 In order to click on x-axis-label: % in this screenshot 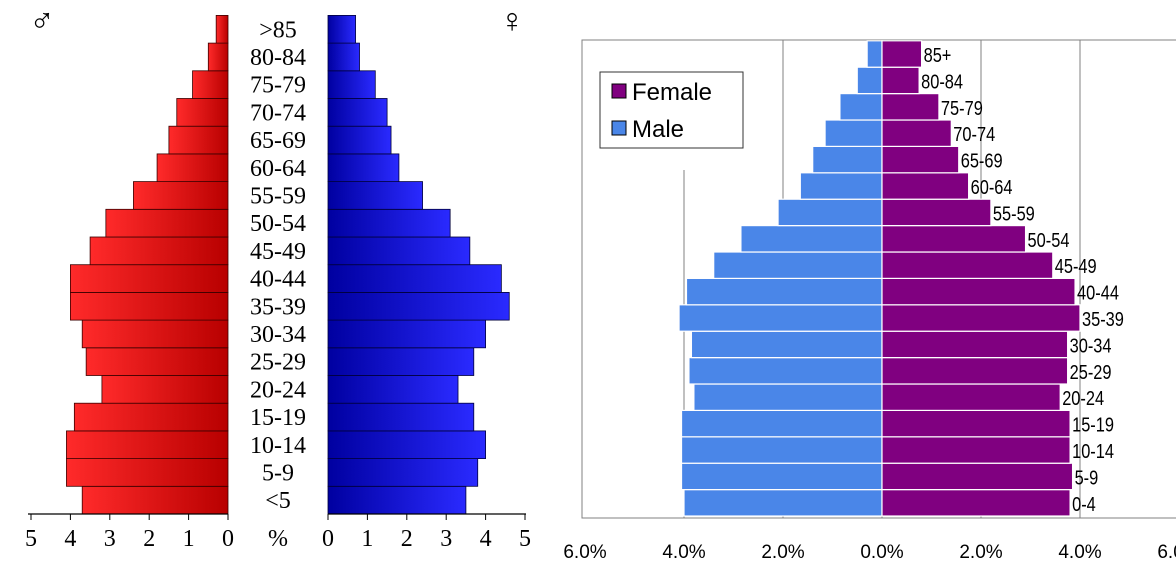, I will do `click(278, 539)`.